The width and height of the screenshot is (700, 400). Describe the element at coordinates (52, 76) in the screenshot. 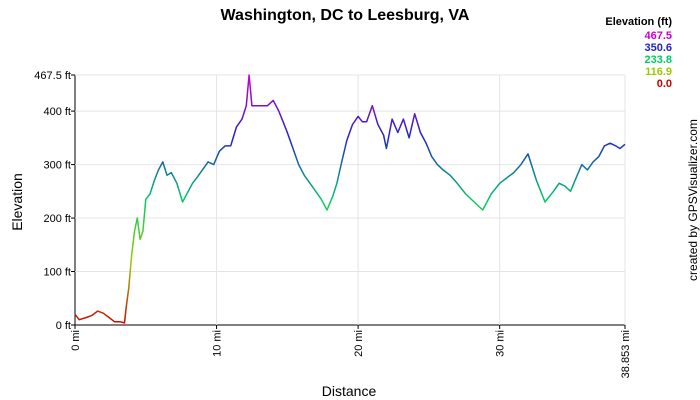

I see `y-tick-label: 467.5 ft` at that location.